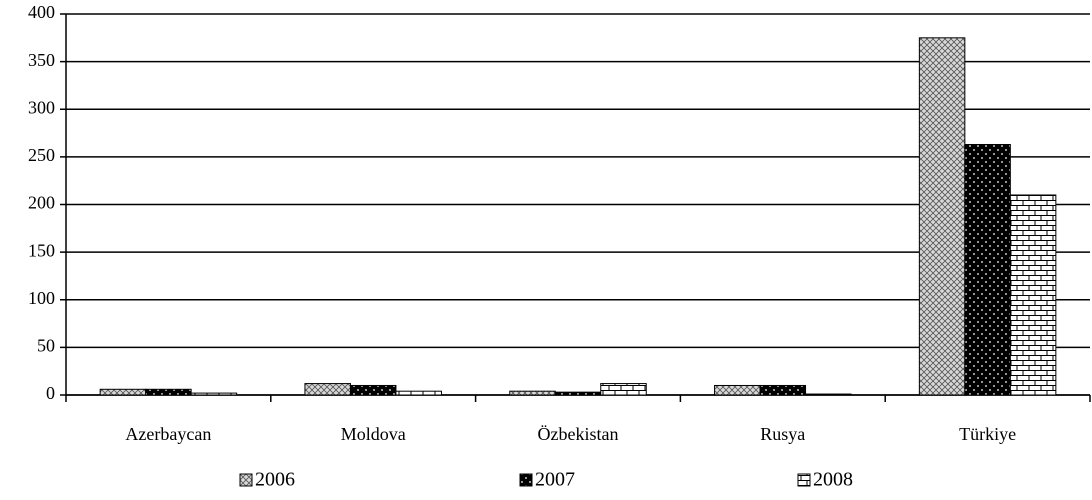  Describe the element at coordinates (41, 12) in the screenshot. I see `y-tick-label: 400` at that location.